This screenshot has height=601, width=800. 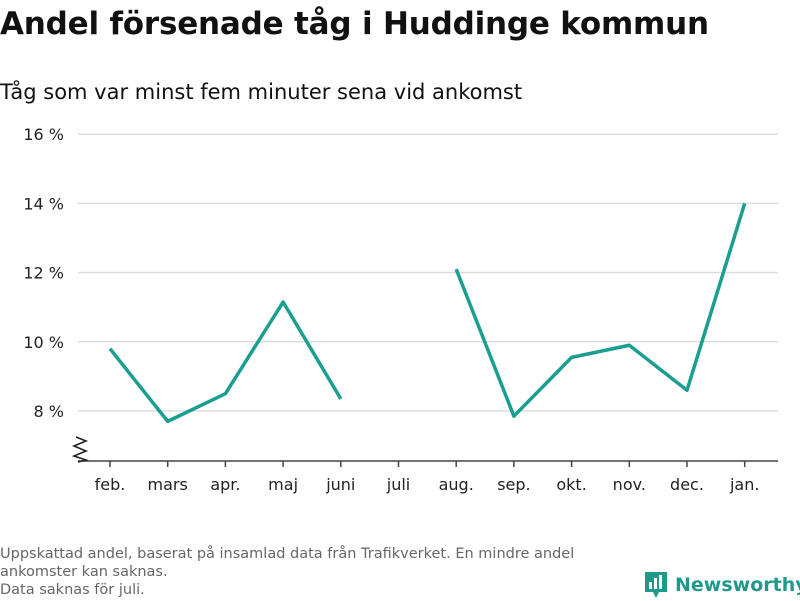 What do you see at coordinates (656, 585) in the screenshot?
I see `bar-chart-logo-icon` at bounding box center [656, 585].